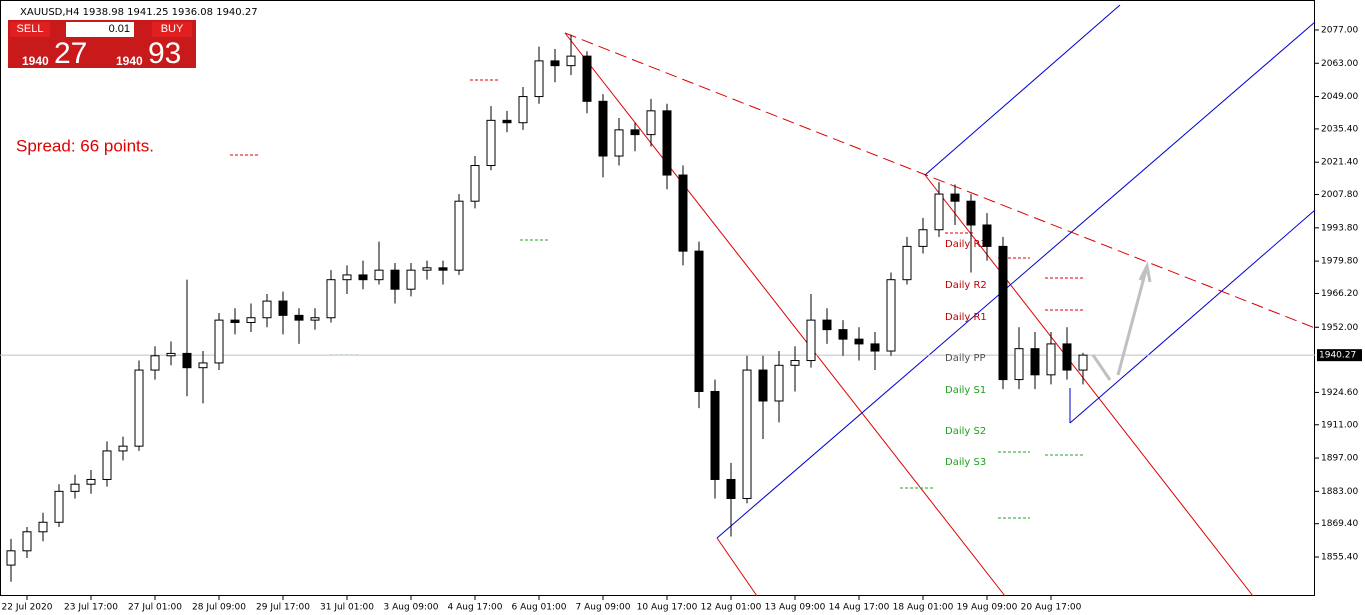  What do you see at coordinates (1339, 195) in the screenshot?
I see `y-tick-label: 2007.80` at bounding box center [1339, 195].